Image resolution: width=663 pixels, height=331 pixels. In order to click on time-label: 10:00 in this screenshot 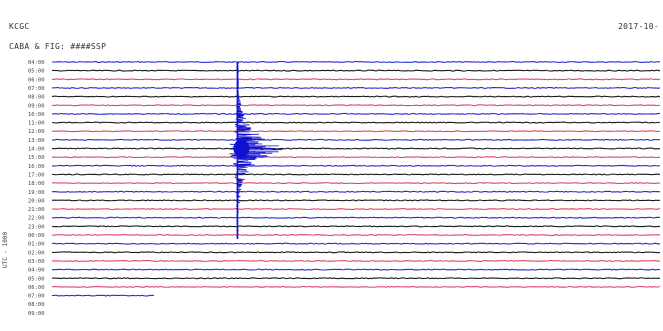, I will do `click(36, 115)`.